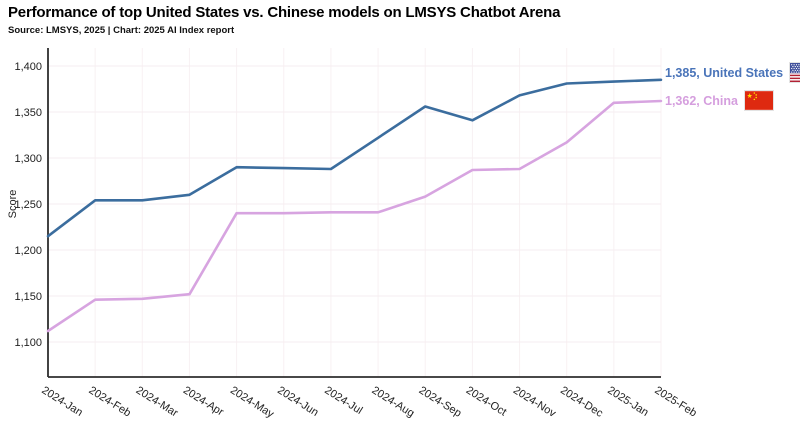 The image size is (800, 427). Describe the element at coordinates (675, 401) in the screenshot. I see `x-tick-label: 2025-Feb` at that location.